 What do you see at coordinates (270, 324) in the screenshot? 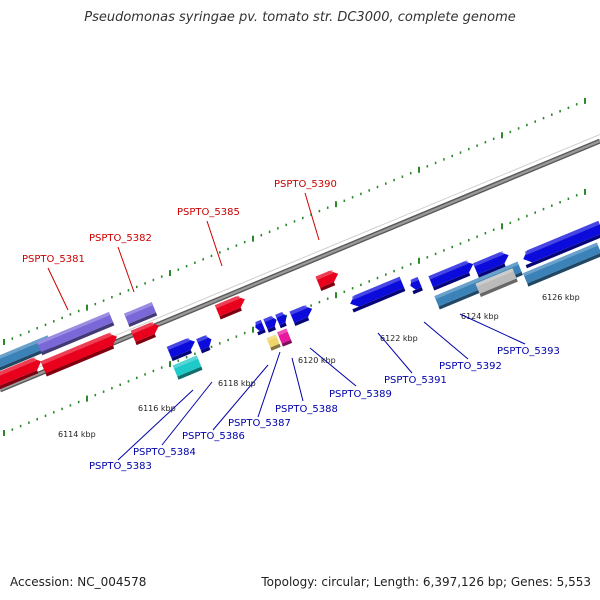
I see `gene-blue-5387a` at bounding box center [270, 324].